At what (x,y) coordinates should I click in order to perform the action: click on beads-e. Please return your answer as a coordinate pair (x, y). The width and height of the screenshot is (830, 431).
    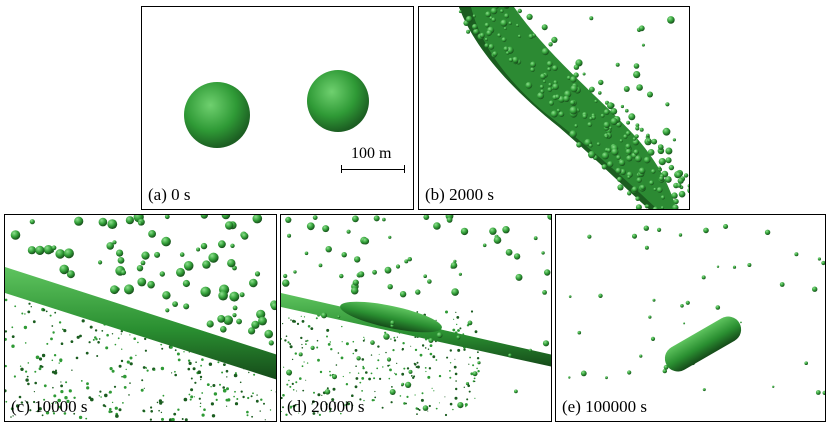
    Looking at the image, I should click on (696, 309).